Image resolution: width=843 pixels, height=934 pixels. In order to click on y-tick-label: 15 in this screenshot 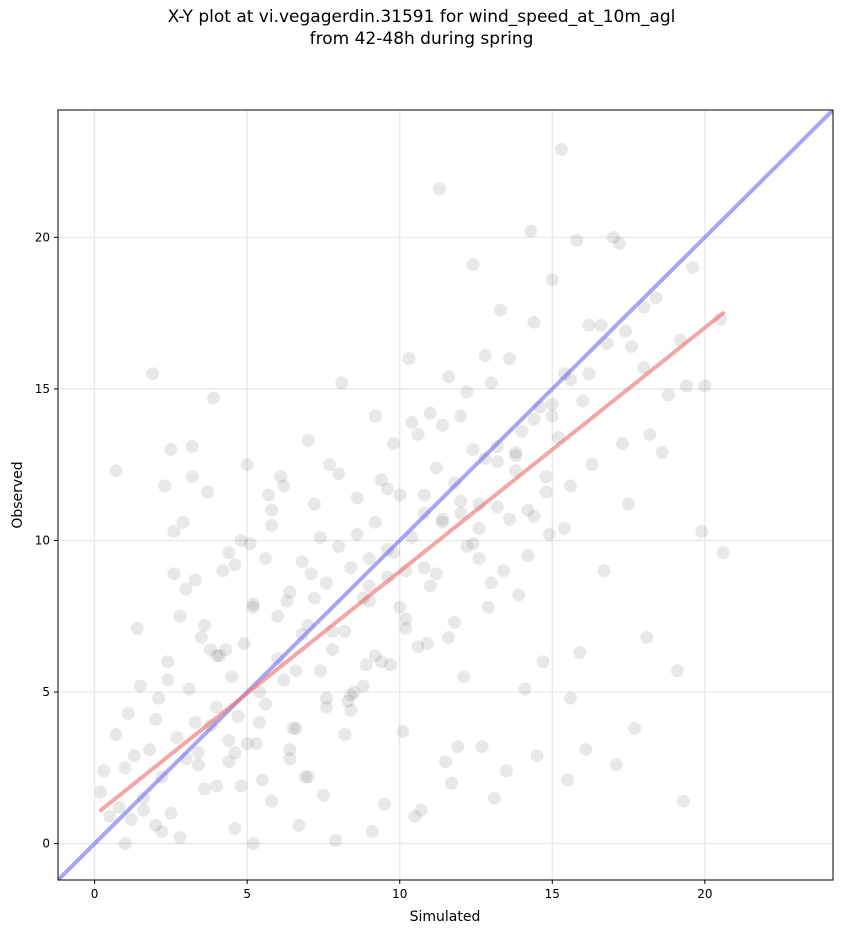, I will do `click(42, 389)`.